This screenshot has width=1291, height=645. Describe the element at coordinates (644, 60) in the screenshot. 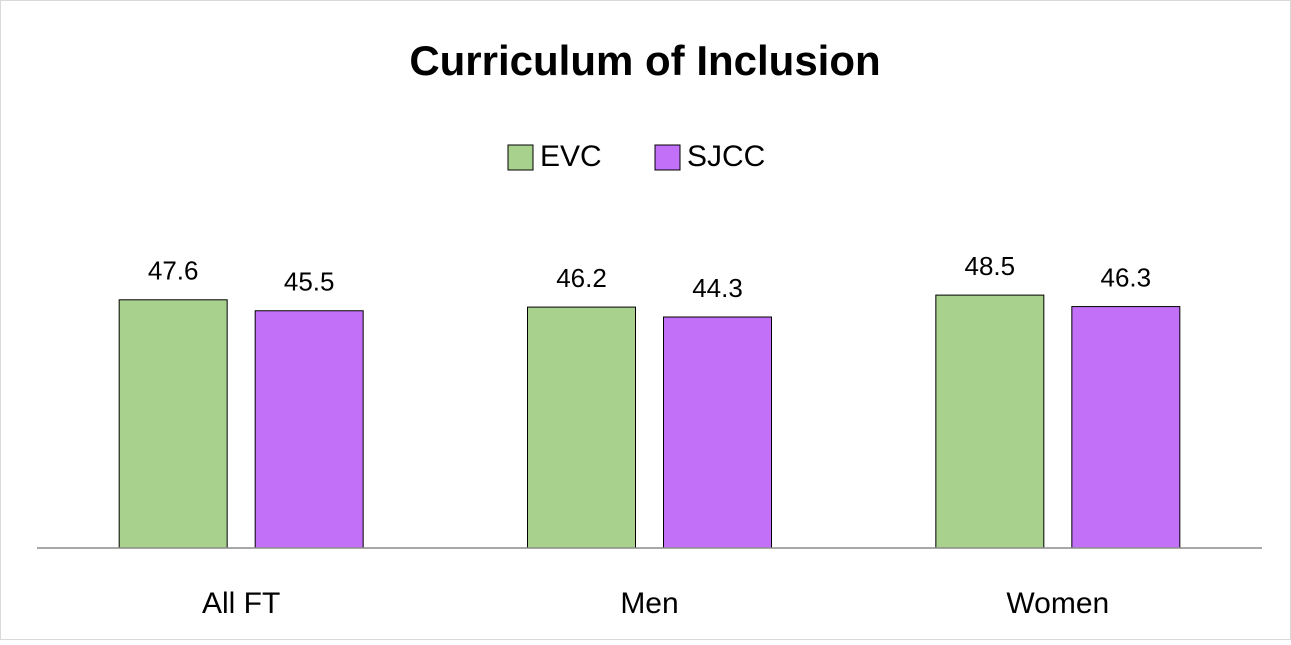

I see `chart-title: Curriculum of Inclusion` at that location.